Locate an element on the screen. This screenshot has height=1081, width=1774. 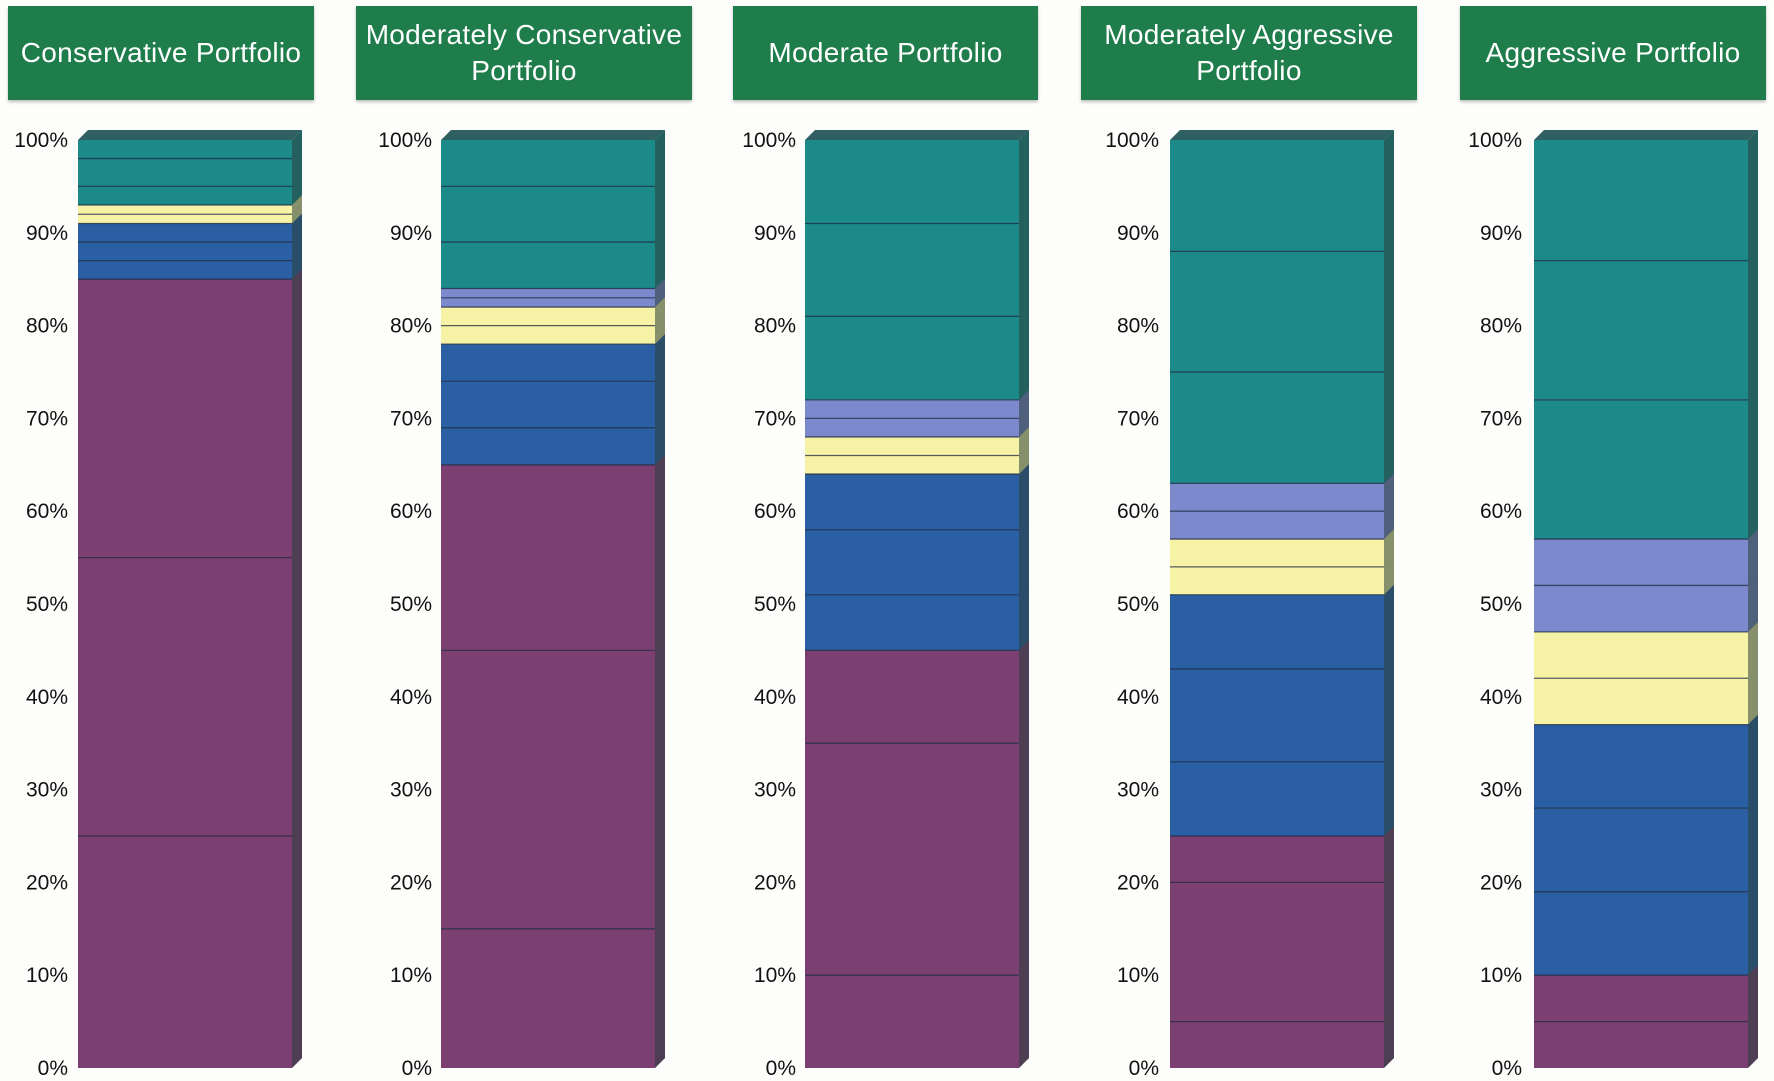
portfolio-chart-4: 0% 10% 20% 30% 40% 50% 60% 70% 80% 90% 100% is located at coordinates (1249, 604).